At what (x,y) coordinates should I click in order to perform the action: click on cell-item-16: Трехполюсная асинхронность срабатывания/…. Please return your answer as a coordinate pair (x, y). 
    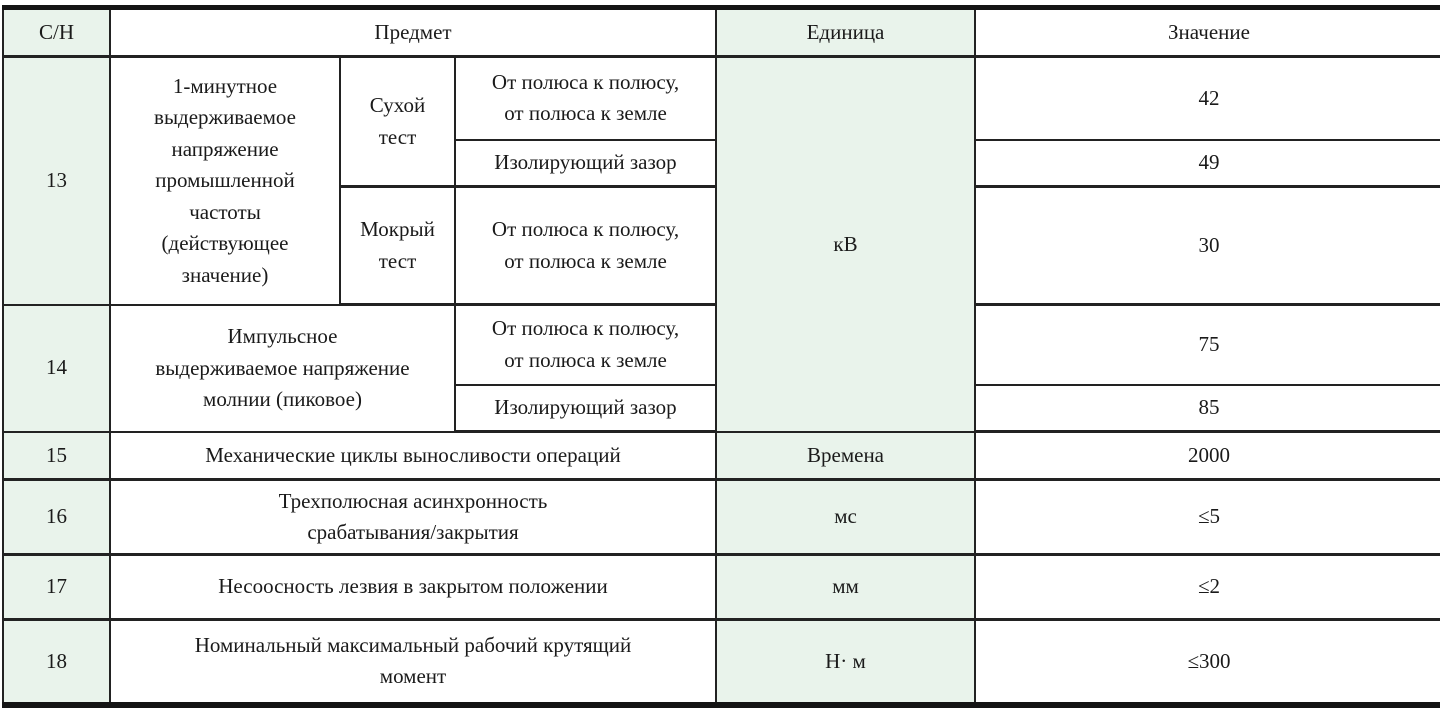
    Looking at the image, I should click on (413, 517).